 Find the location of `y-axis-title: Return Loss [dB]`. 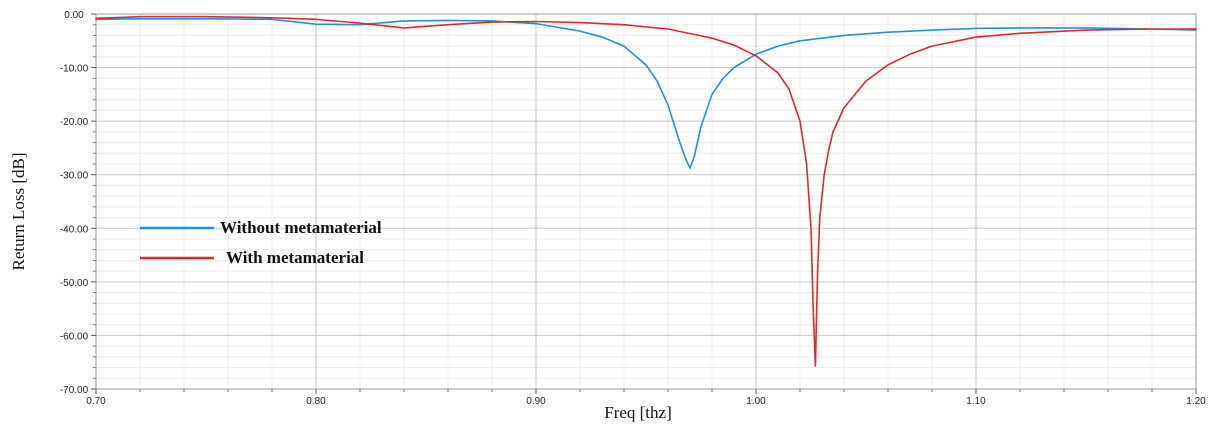

y-axis-title: Return Loss [dB] is located at coordinates (18, 211).